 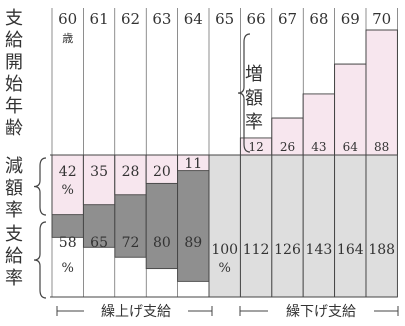 What do you see at coordinates (131, 243) in the screenshot?
I see `data-label-base-62: 72` at bounding box center [131, 243].